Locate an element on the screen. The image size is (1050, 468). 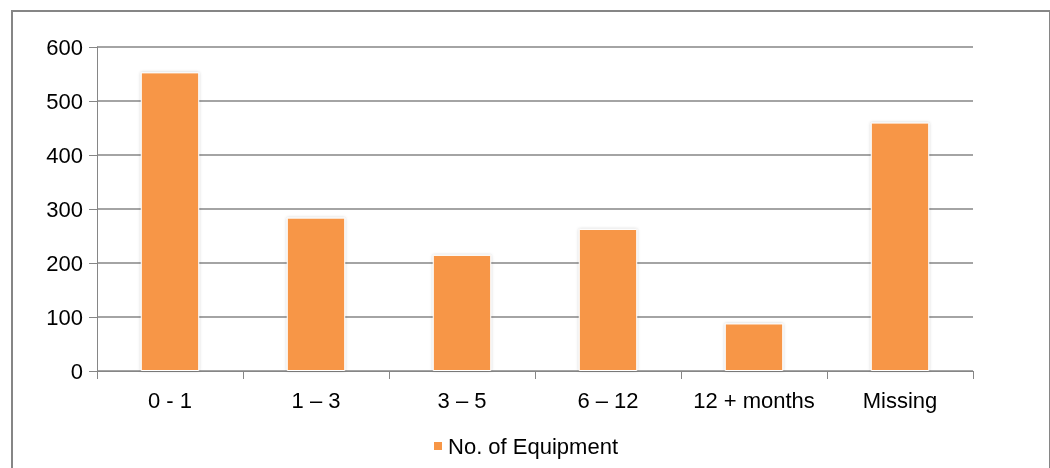
y-tick-label: 200 is located at coordinates (64, 263).